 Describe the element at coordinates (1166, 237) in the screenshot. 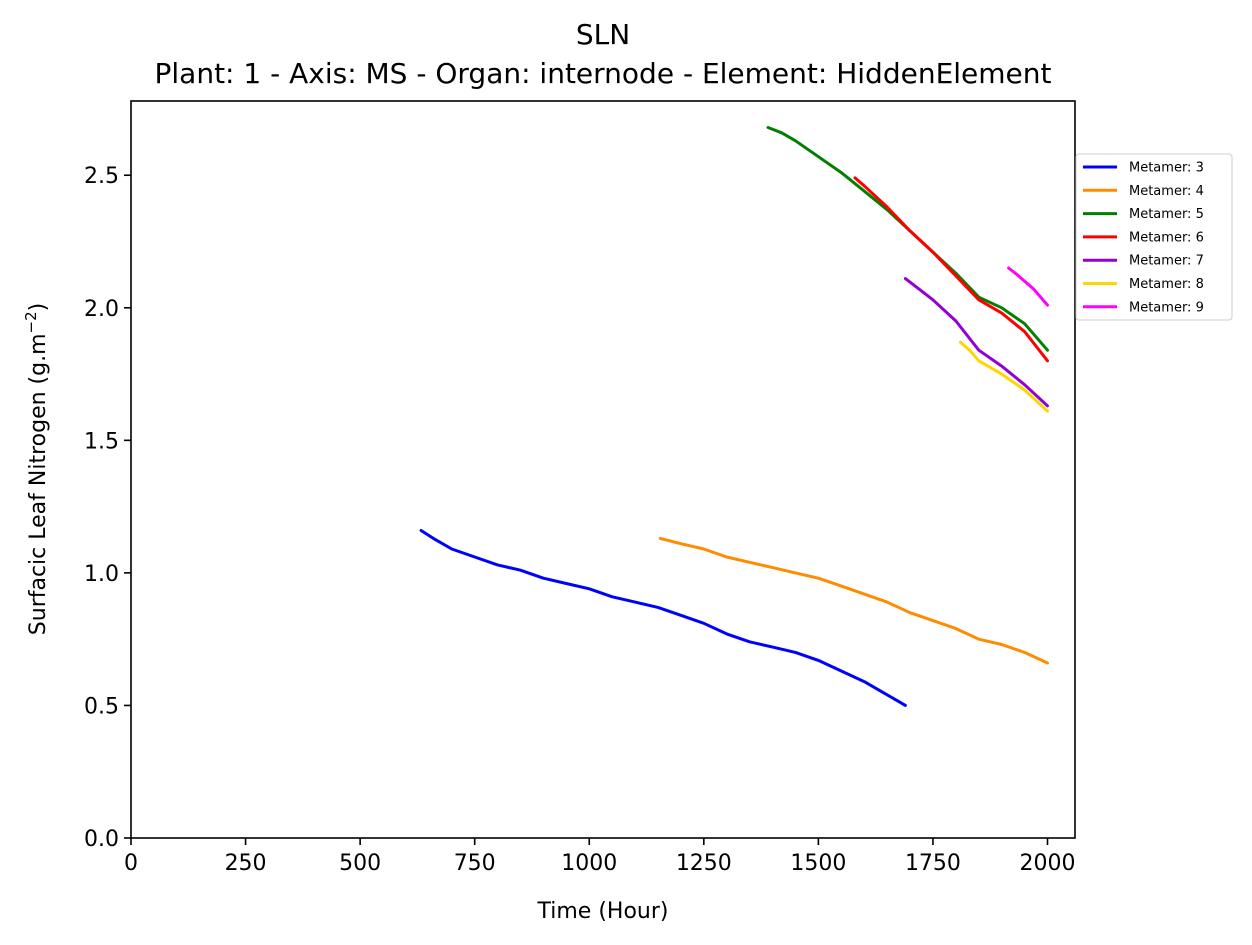

I see `legend-entry-label: Metamer: 6` at that location.